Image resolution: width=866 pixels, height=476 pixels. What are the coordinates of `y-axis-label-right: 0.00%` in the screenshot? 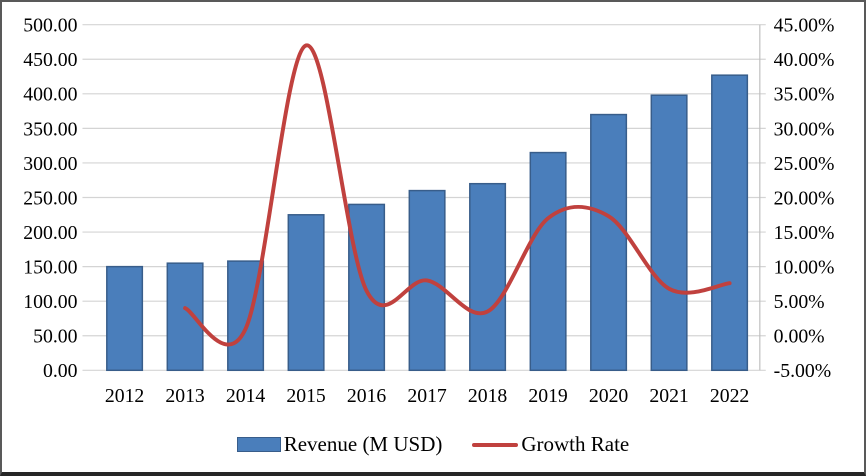 It's located at (799, 337).